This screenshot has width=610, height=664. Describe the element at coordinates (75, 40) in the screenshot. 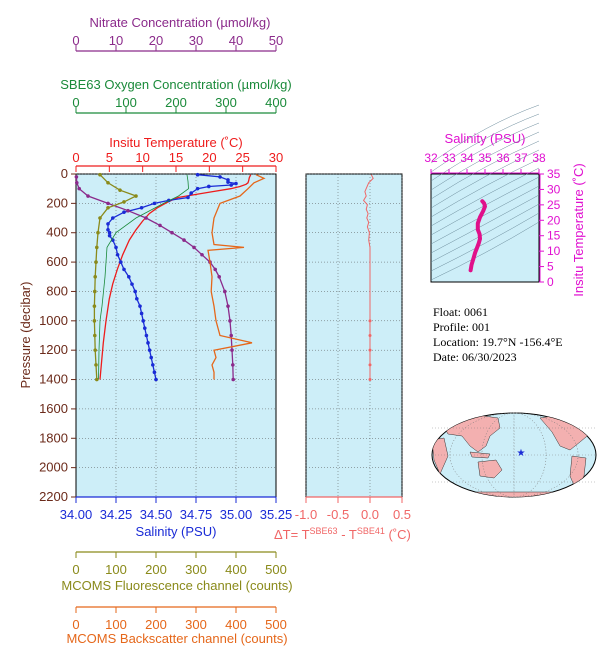

I see `nitrate-tick-label: 0` at that location.